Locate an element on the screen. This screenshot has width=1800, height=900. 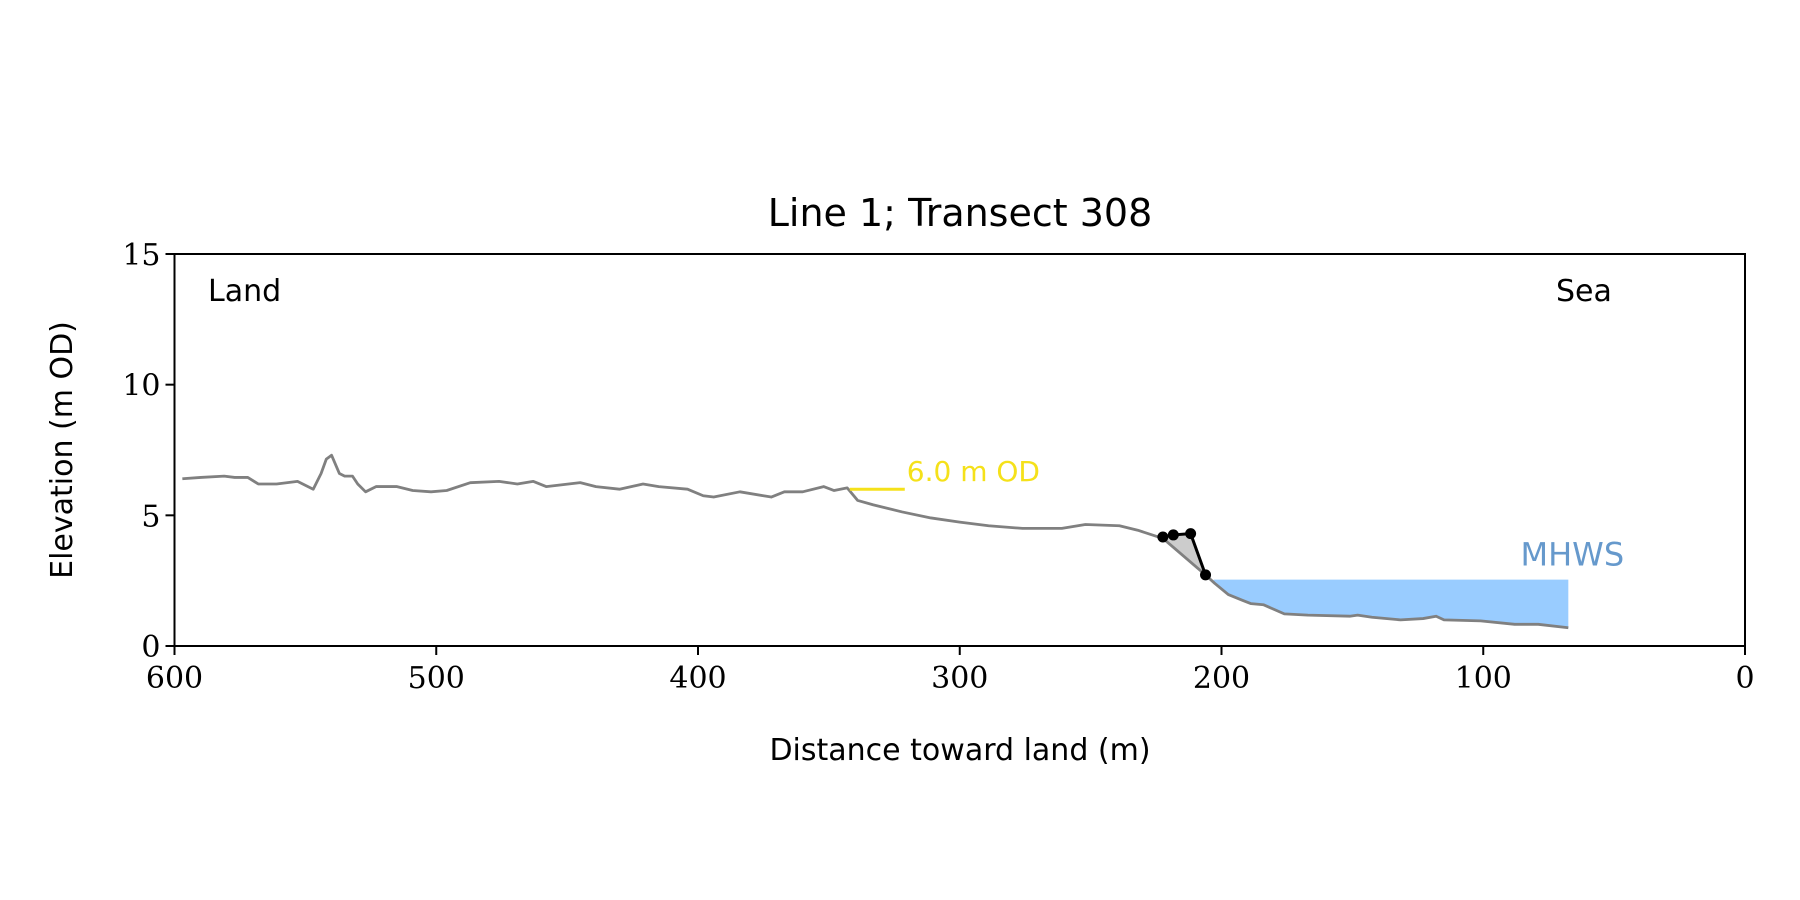
x-tick-label: 600 is located at coordinates (174, 678).